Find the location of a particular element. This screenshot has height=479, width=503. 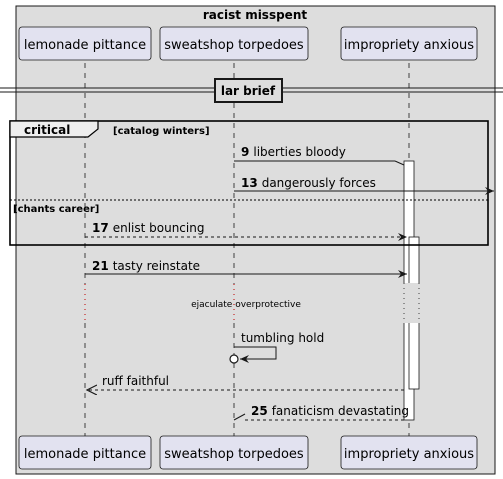

message-21: 21 tasty reinstate is located at coordinates (246, 268).